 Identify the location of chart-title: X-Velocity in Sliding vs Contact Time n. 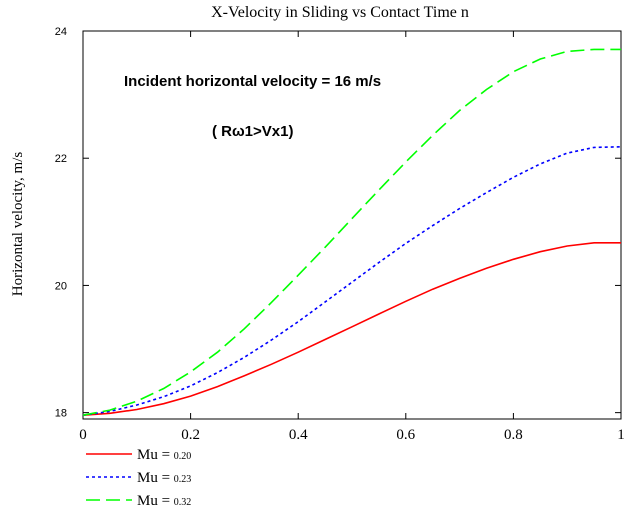
(340, 12).